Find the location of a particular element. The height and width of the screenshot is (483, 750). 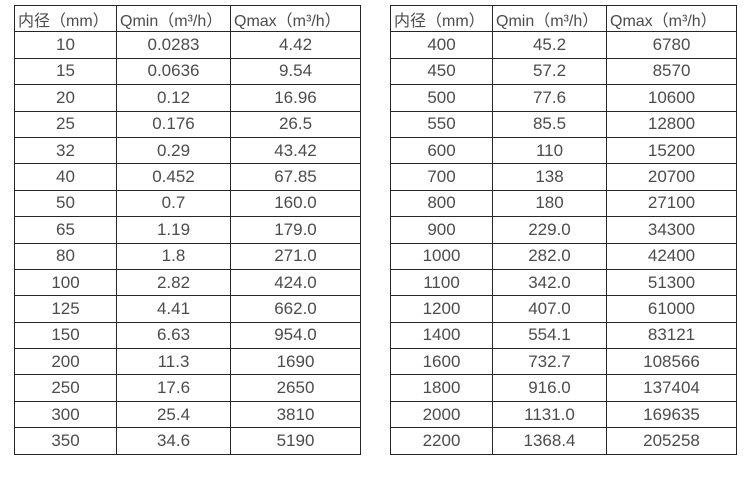

table-cell: 27100 is located at coordinates (671, 203).